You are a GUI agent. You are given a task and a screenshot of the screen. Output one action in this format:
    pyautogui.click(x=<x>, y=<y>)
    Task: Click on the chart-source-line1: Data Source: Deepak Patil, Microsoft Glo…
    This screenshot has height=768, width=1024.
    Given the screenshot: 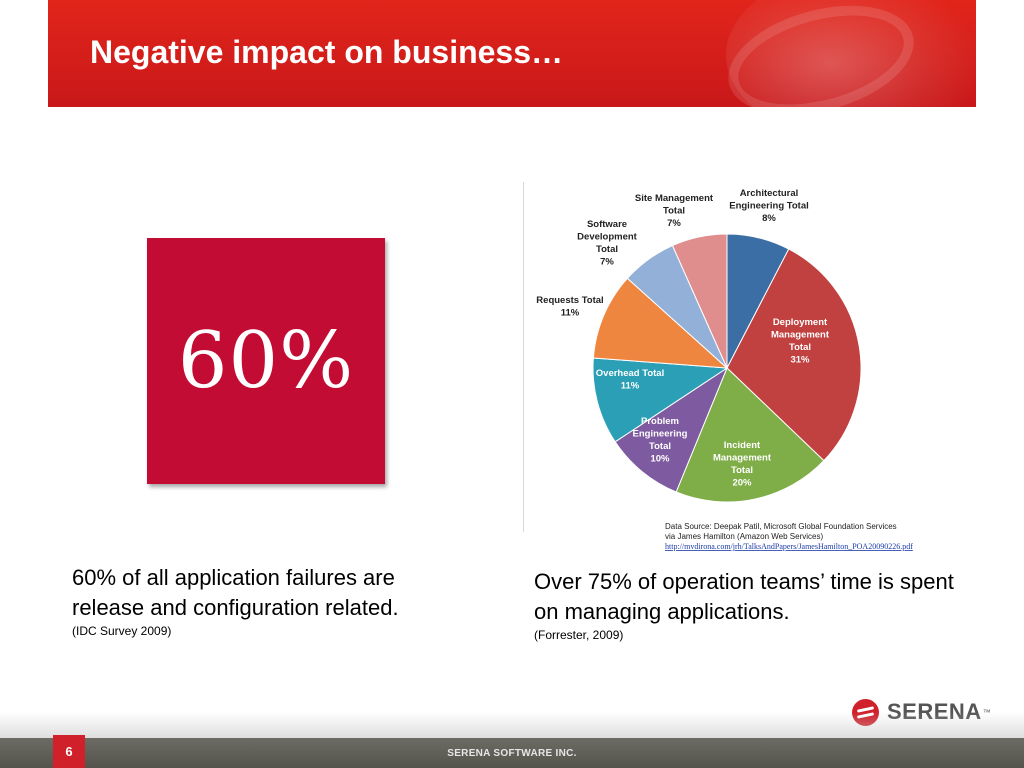 What is the action you would take?
    pyautogui.click(x=781, y=526)
    